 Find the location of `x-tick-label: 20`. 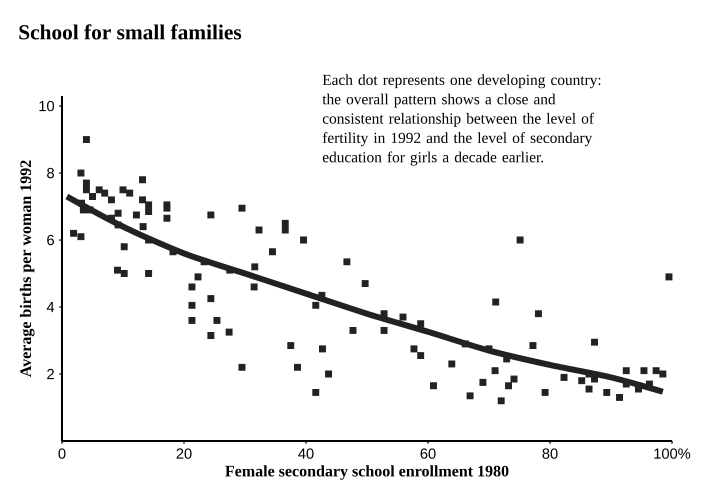

x-tick-label: 20 is located at coordinates (184, 453).